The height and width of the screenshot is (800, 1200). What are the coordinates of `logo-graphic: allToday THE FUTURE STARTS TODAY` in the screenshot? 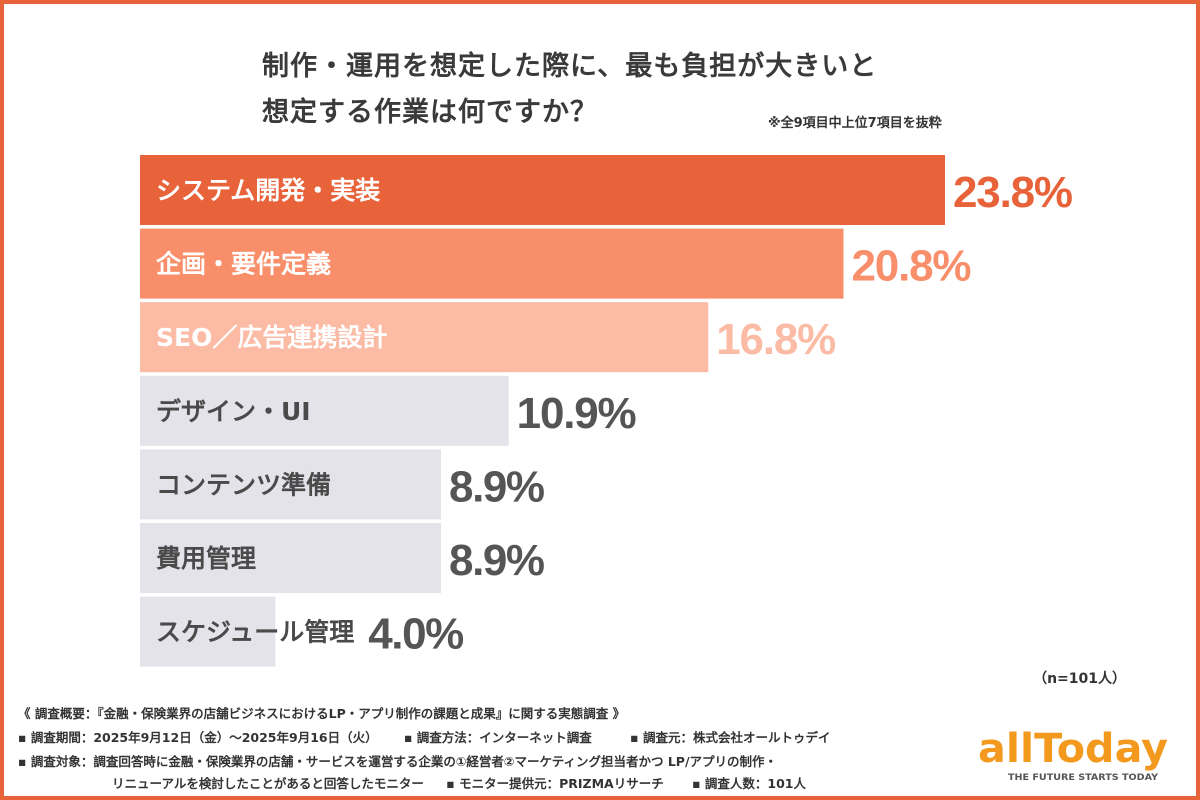 It's located at (1073, 754).